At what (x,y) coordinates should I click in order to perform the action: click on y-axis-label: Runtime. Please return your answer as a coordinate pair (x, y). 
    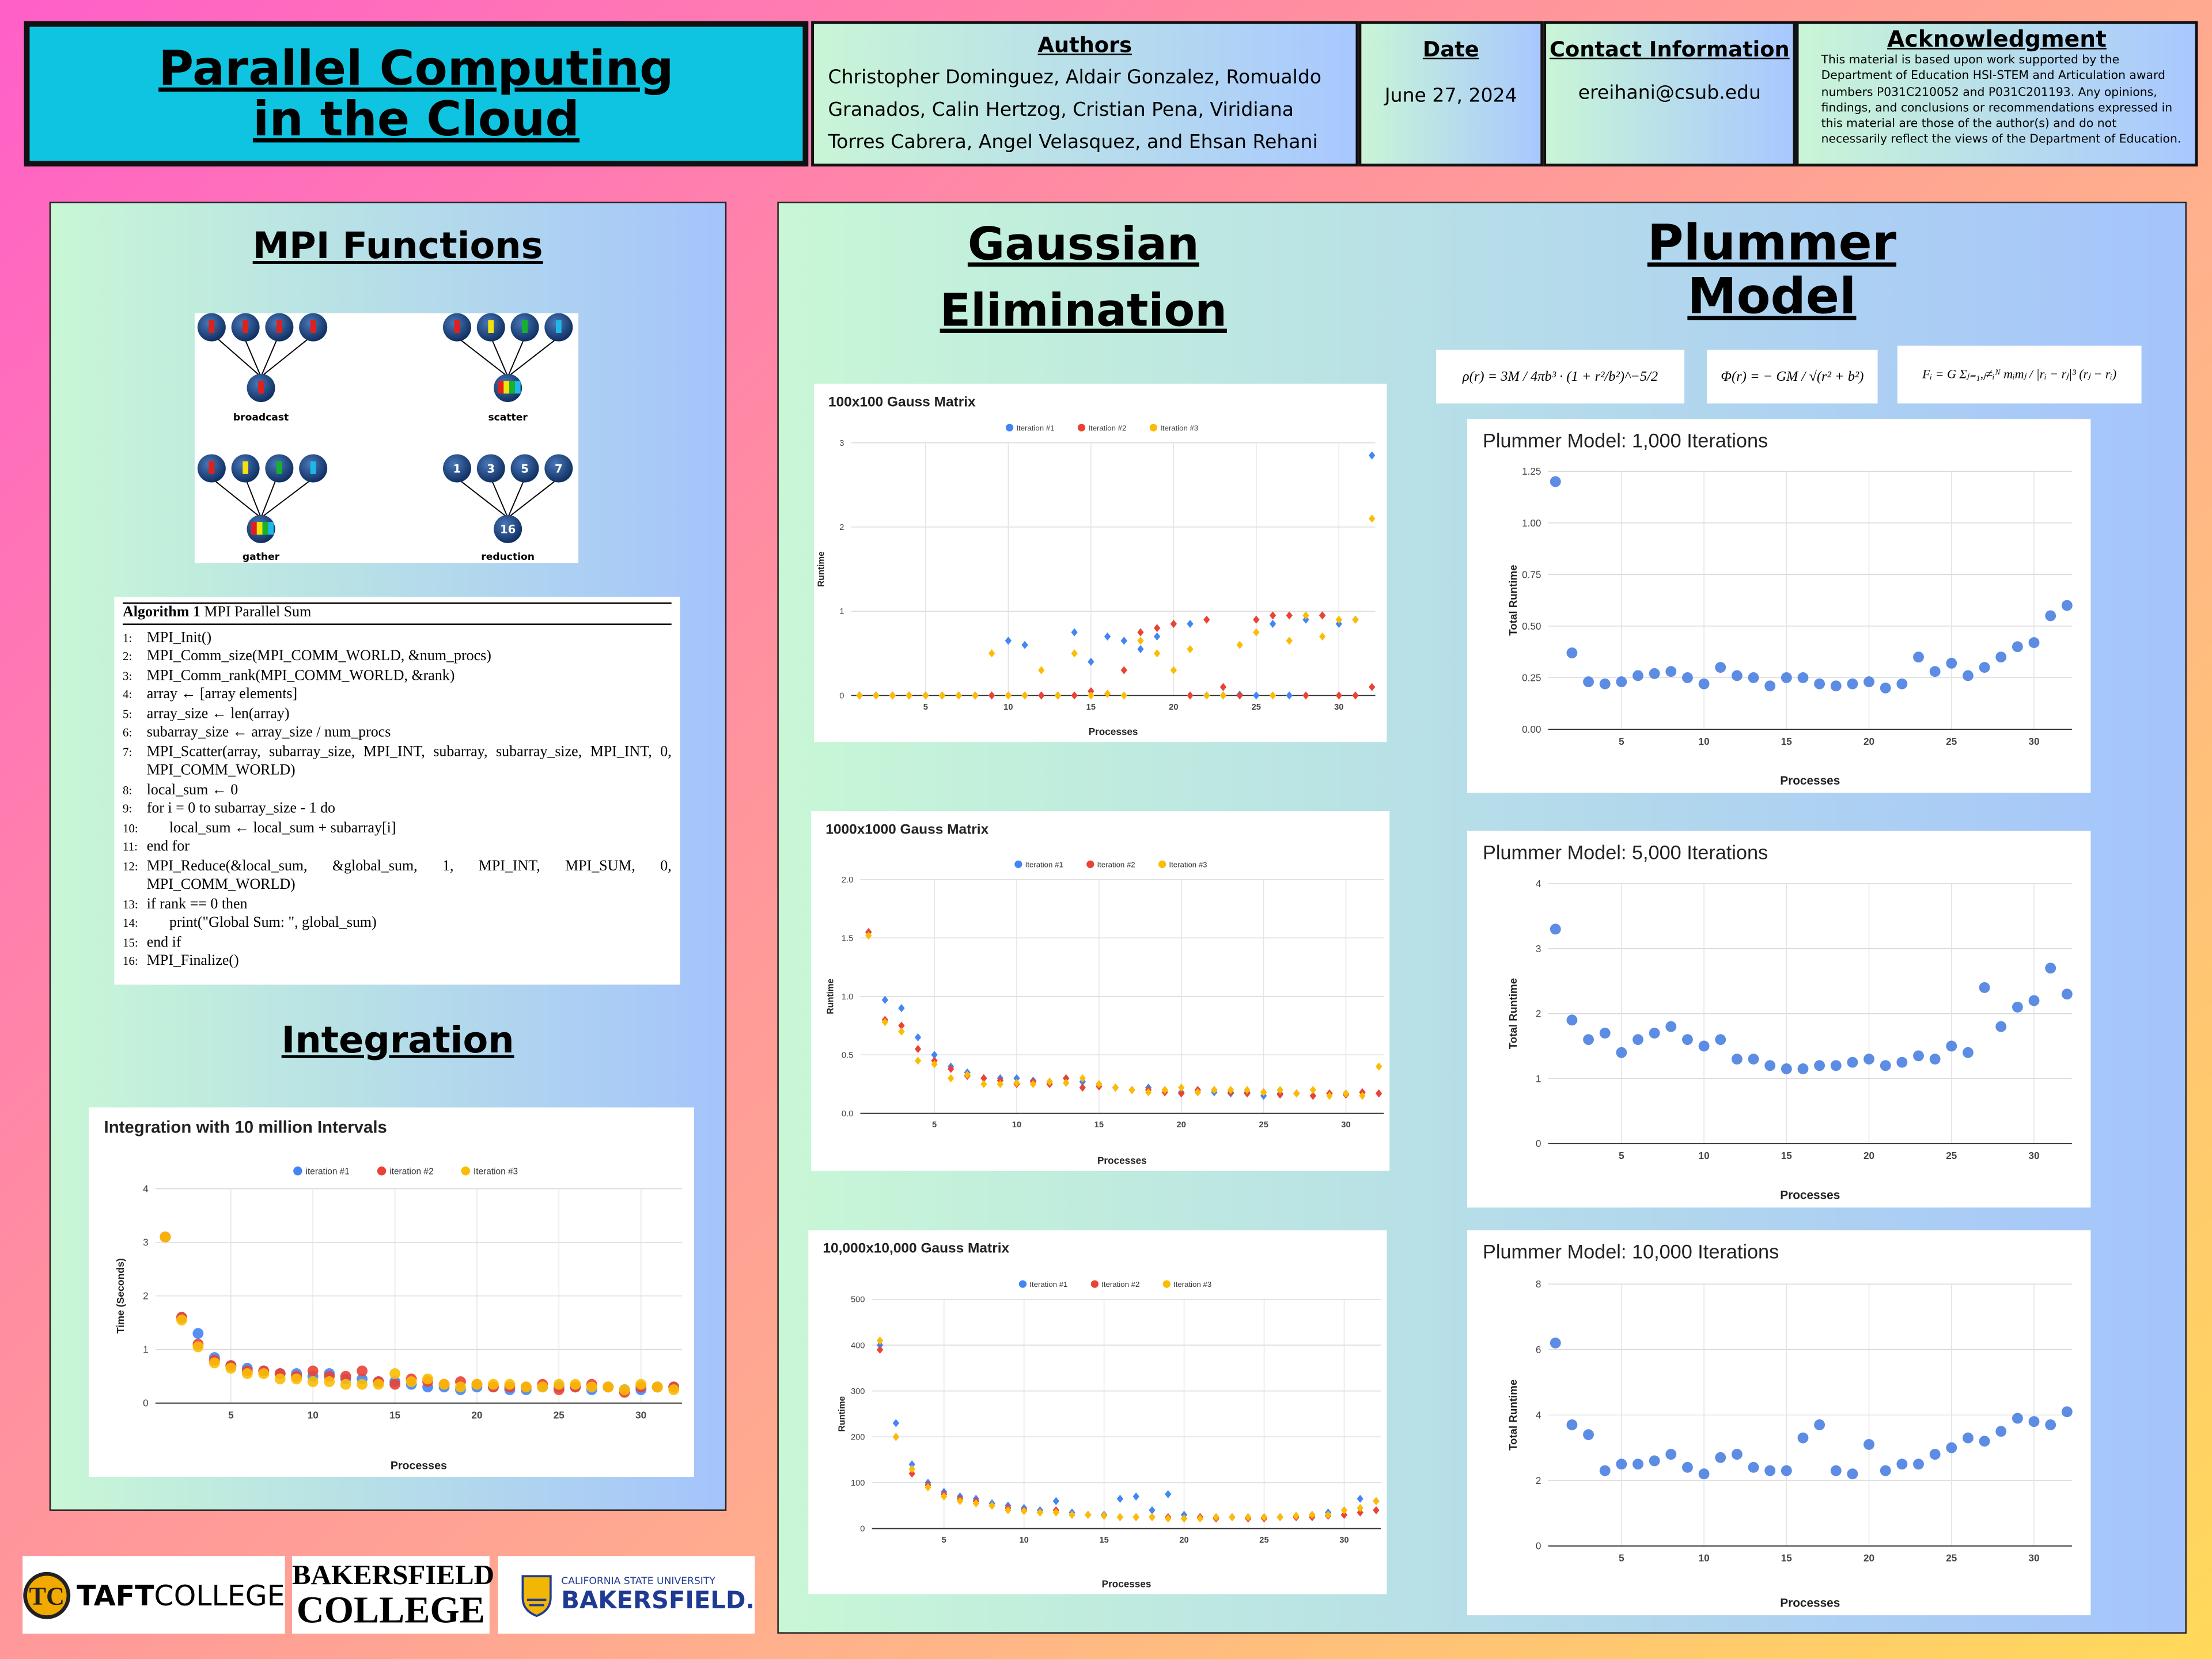
    Looking at the image, I should click on (842, 1413).